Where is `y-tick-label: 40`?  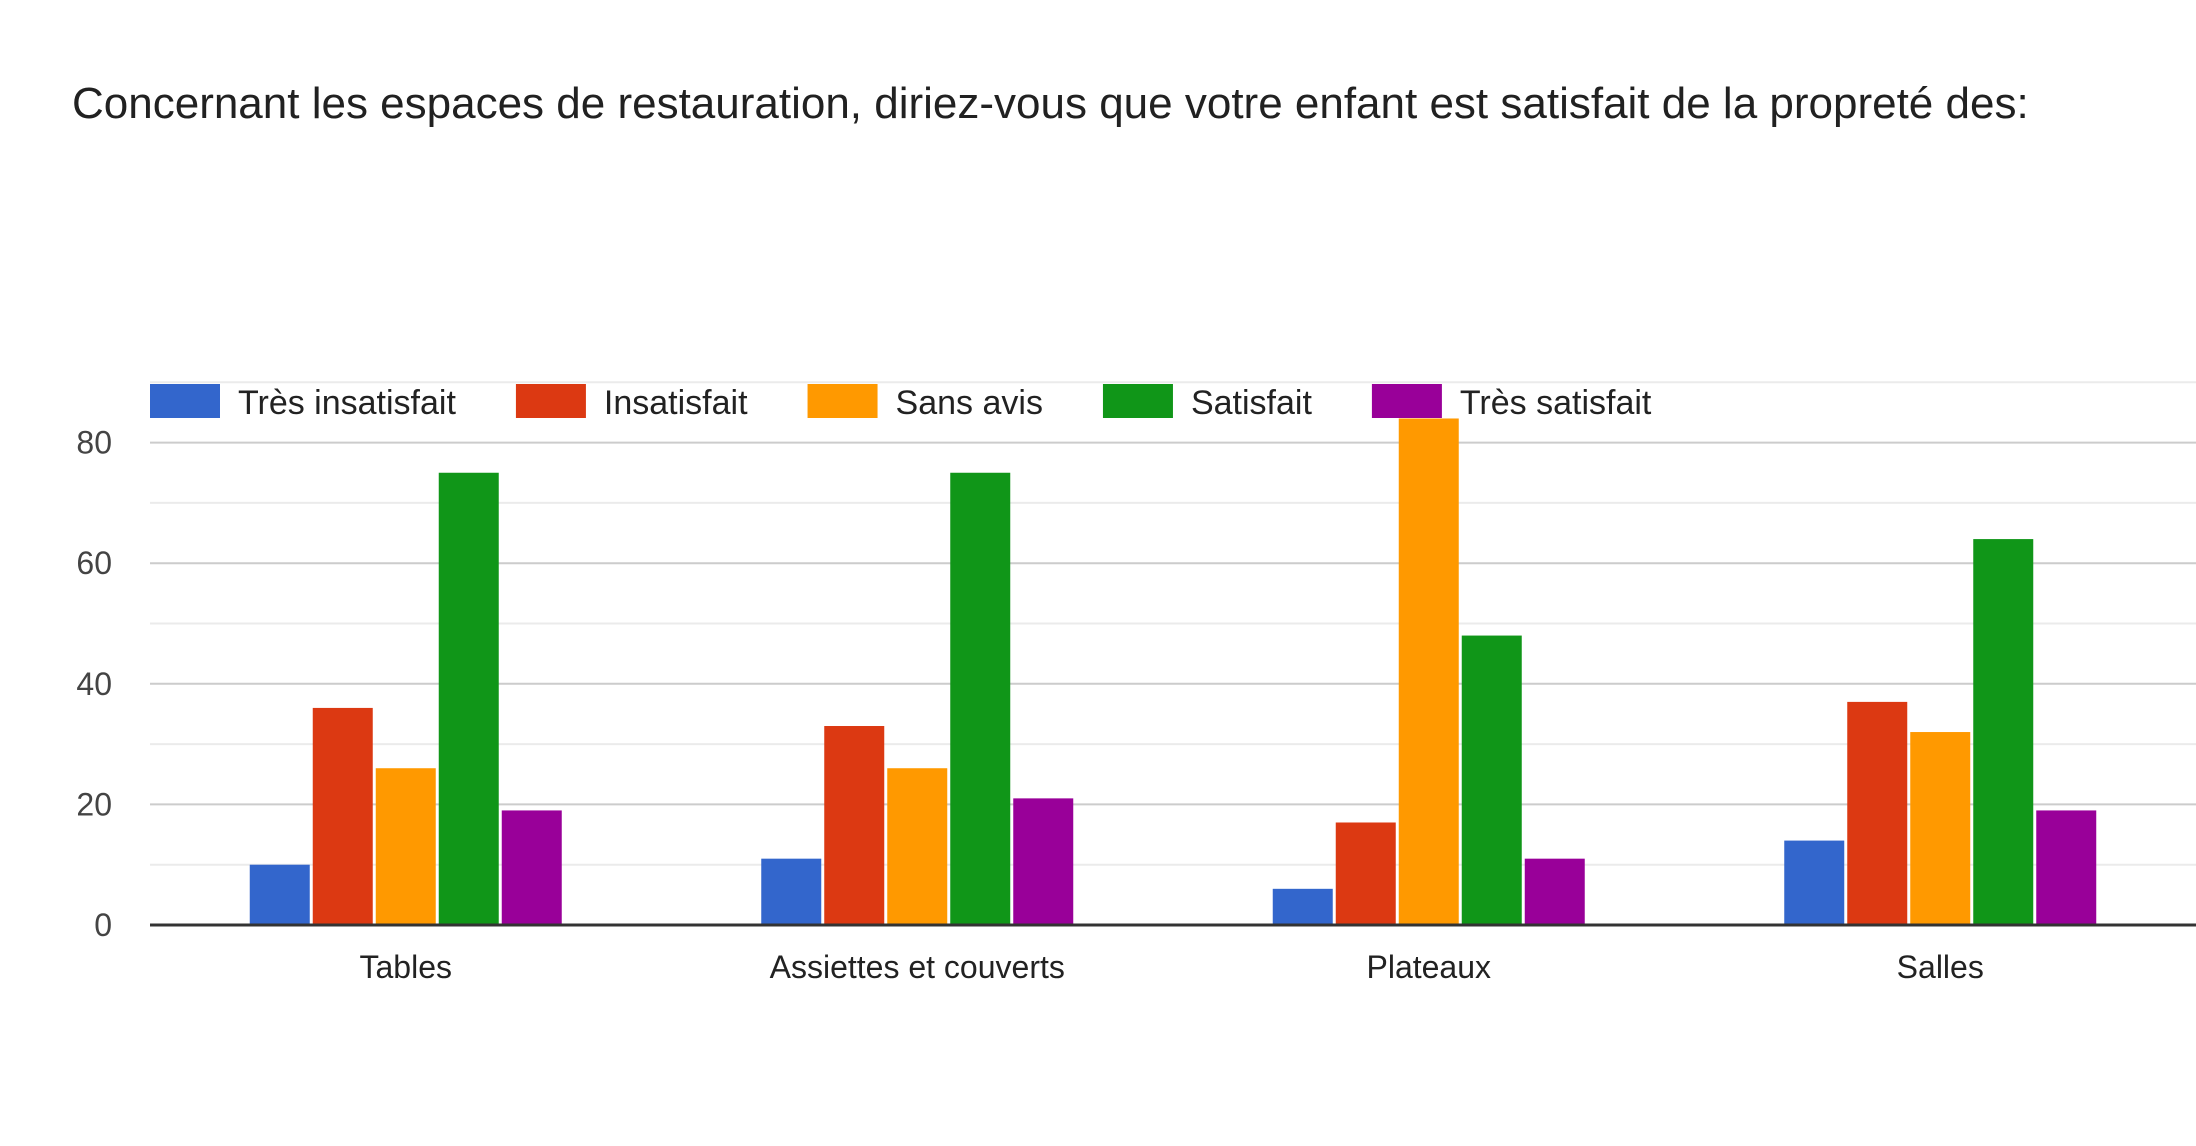 y-tick-label: 40 is located at coordinates (94, 684).